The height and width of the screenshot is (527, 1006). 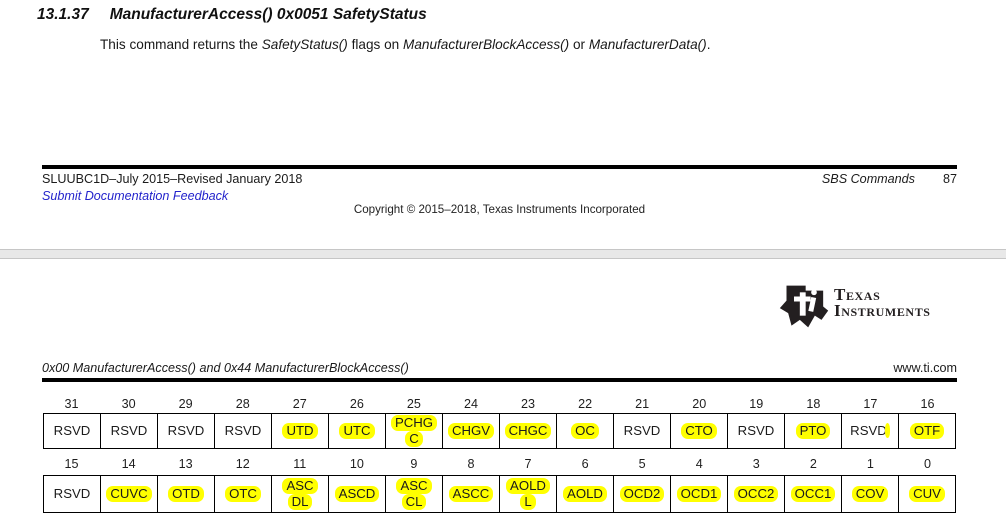 I want to click on register-cell-label: OCC2, so click(x=756, y=494).